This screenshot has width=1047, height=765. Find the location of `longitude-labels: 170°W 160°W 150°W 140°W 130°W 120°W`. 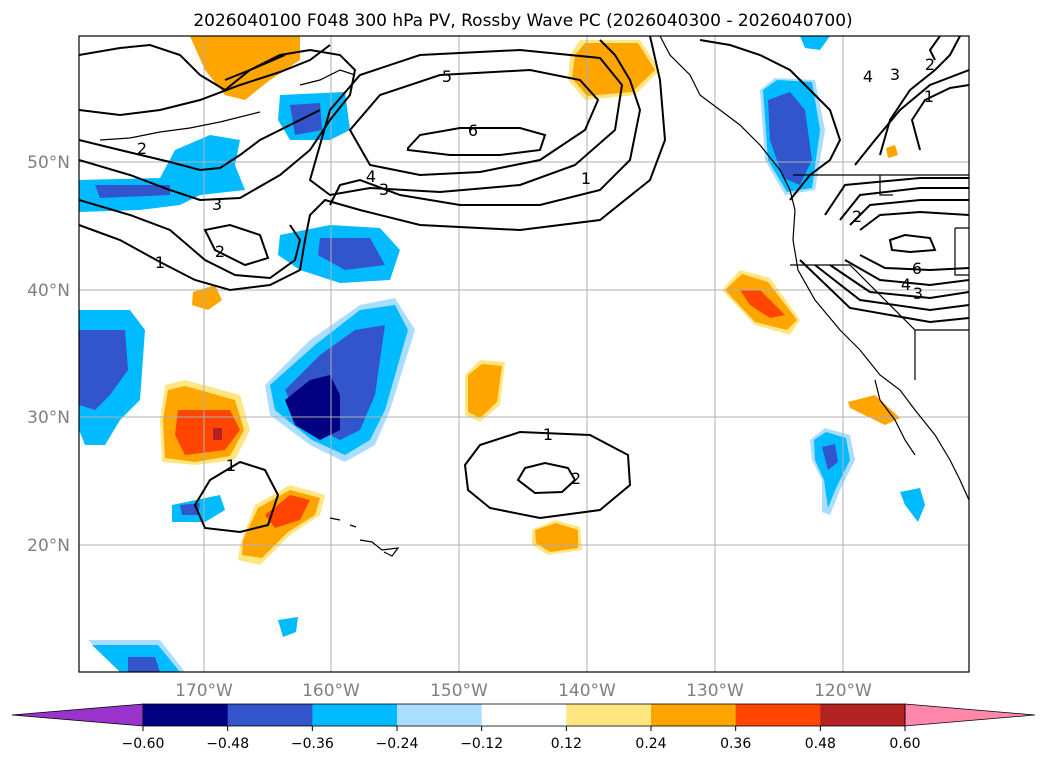

longitude-labels: 170°W 160°W 150°W 140°W 130°W 120°W is located at coordinates (523, 691).